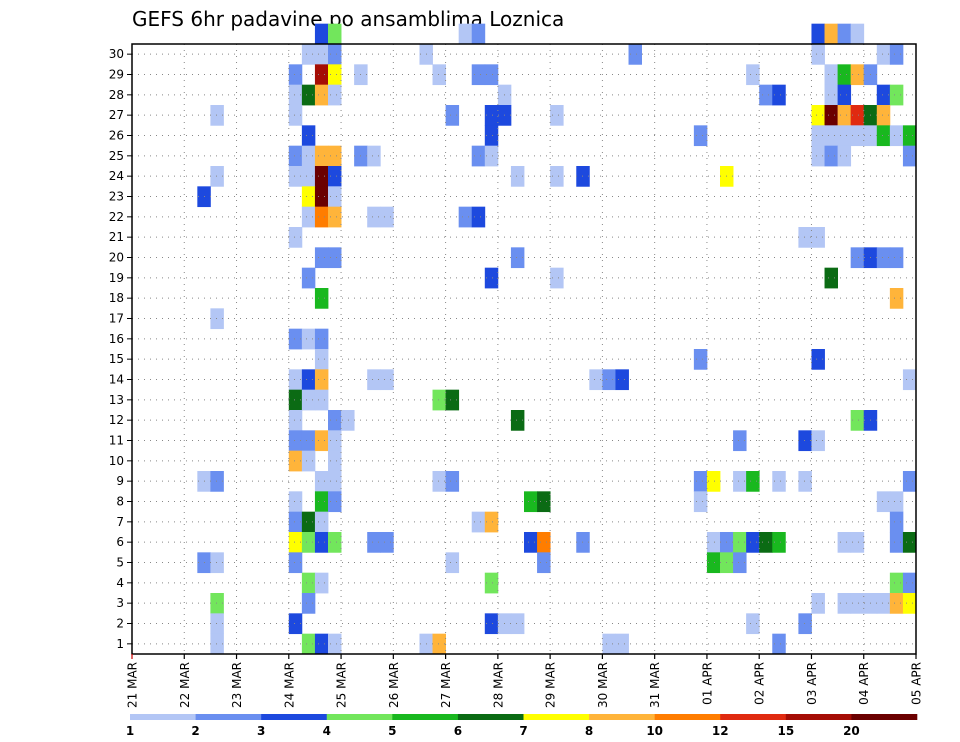 The image size is (960, 742). Describe the element at coordinates (116, 339) in the screenshot. I see `y-tick-label: 16` at that location.